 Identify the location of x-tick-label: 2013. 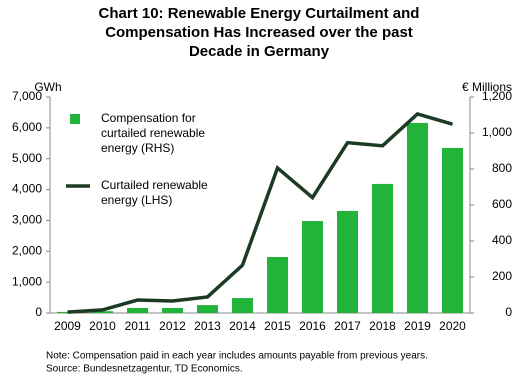
(207, 326).